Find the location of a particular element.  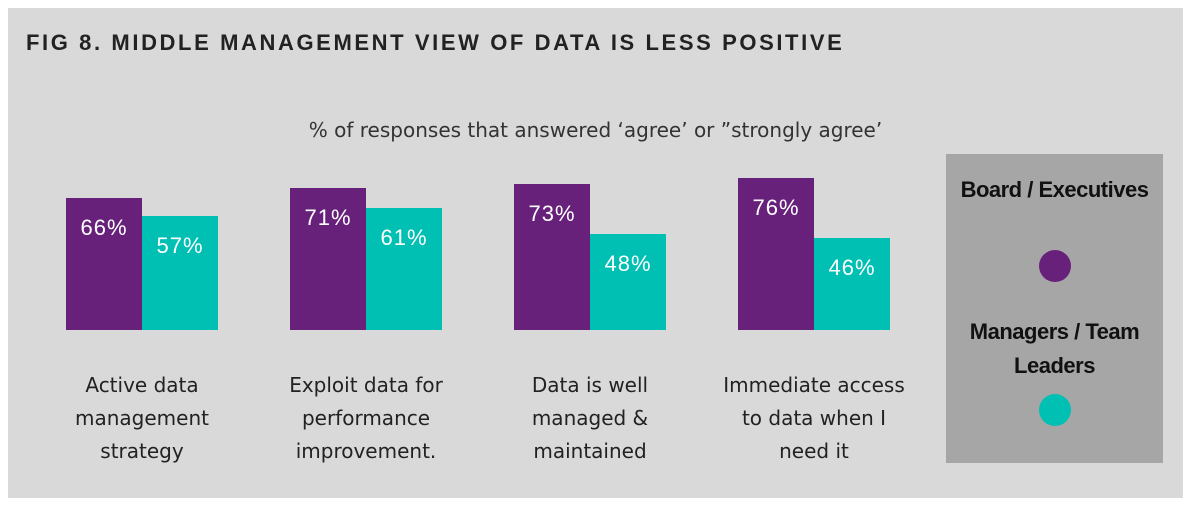

category-label: Data is well managed & maintained is located at coordinates (590, 418).